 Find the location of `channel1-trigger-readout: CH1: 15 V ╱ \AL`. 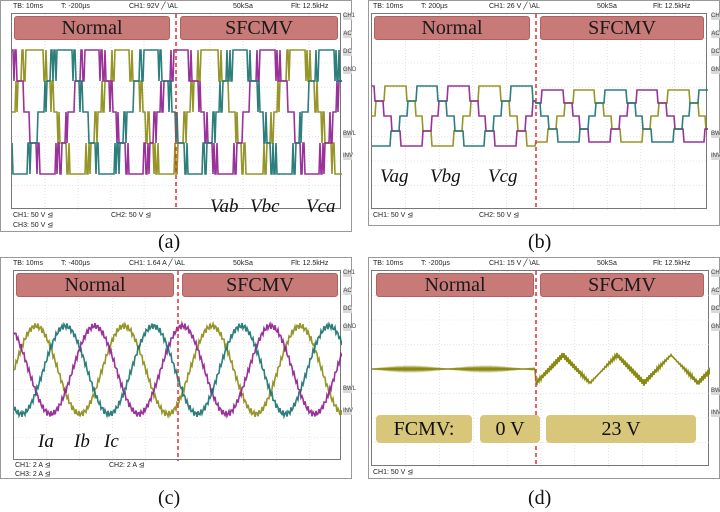

channel1-trigger-readout: CH1: 15 V ╱ \AL is located at coordinates (514, 263).